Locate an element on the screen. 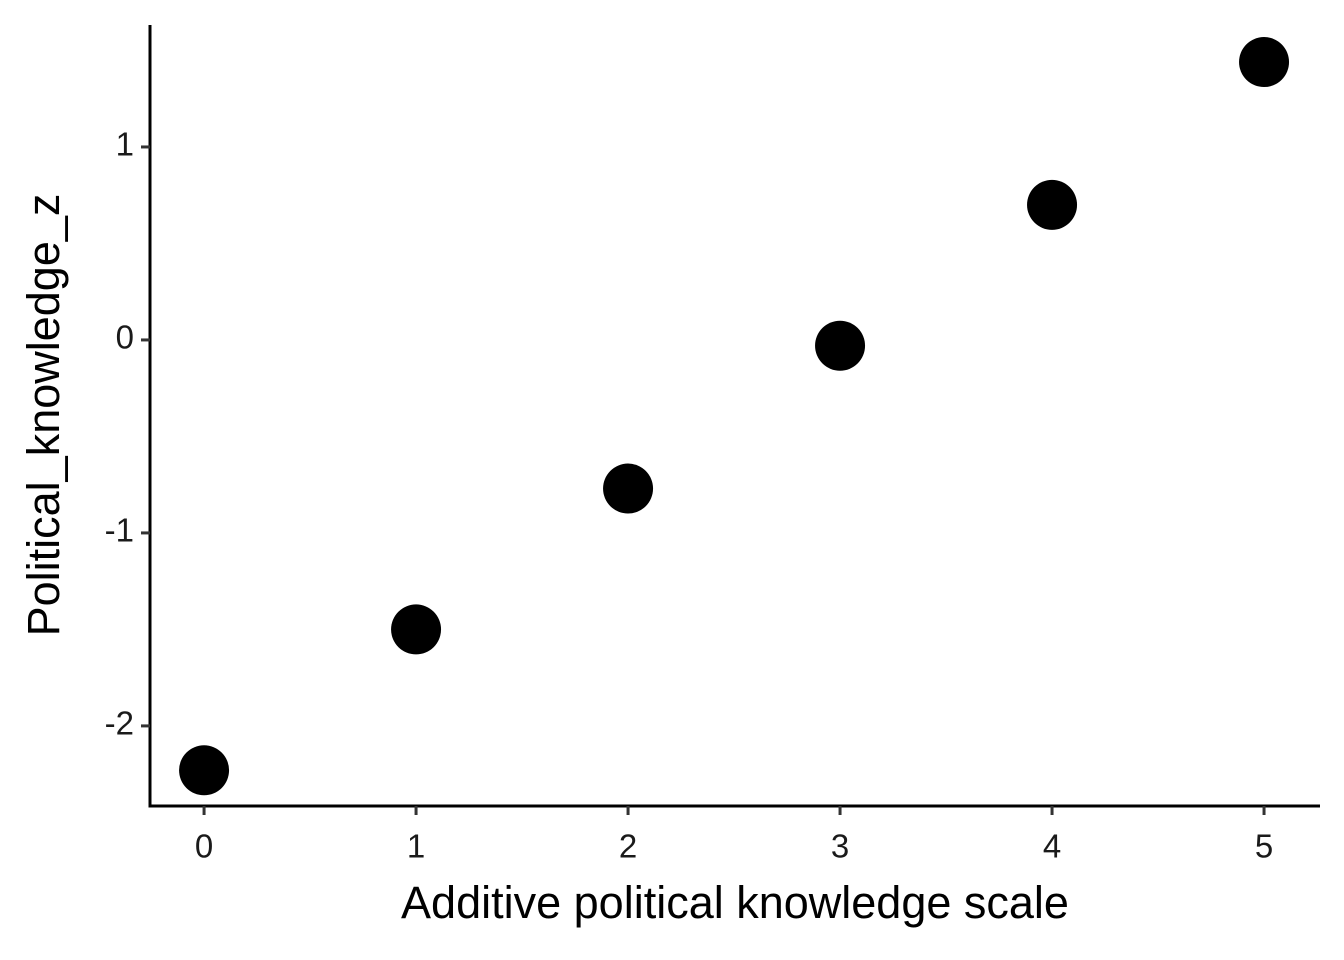 The height and width of the screenshot is (960, 1344). y-axis-title: Political_knowledge_z is located at coordinates (43, 415).